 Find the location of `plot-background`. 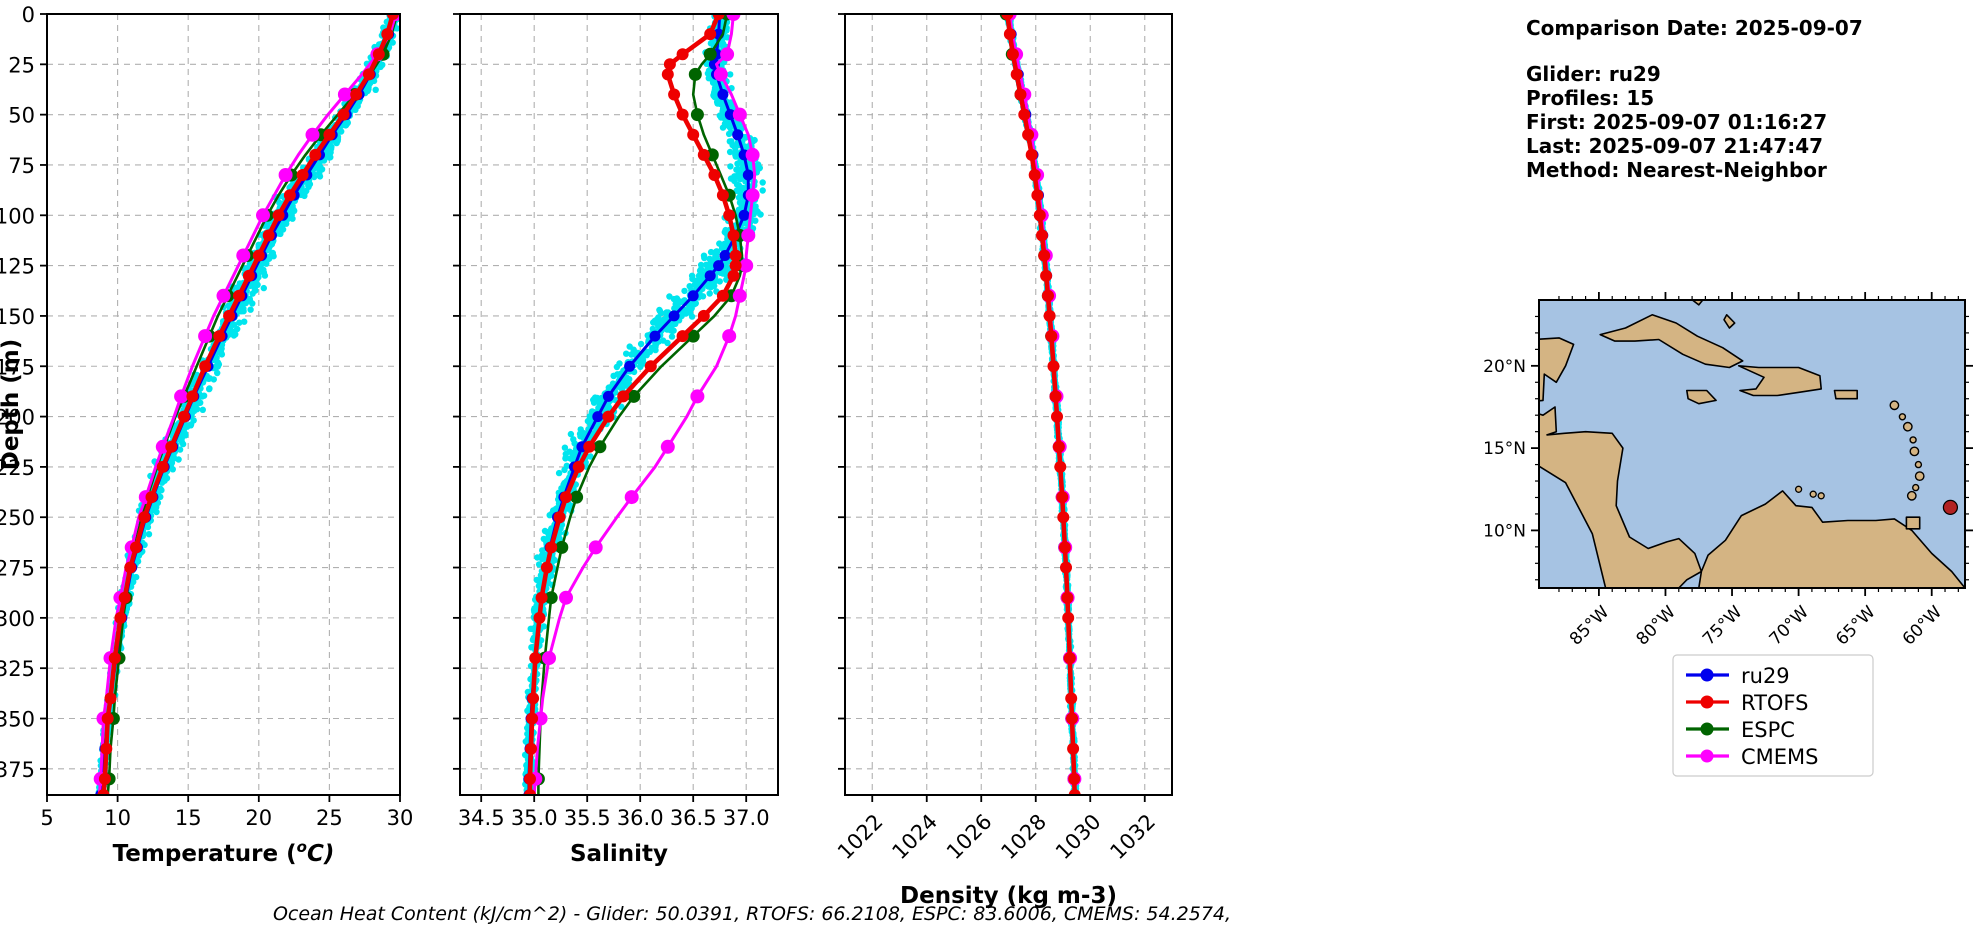

plot-background is located at coordinates (223, 404).